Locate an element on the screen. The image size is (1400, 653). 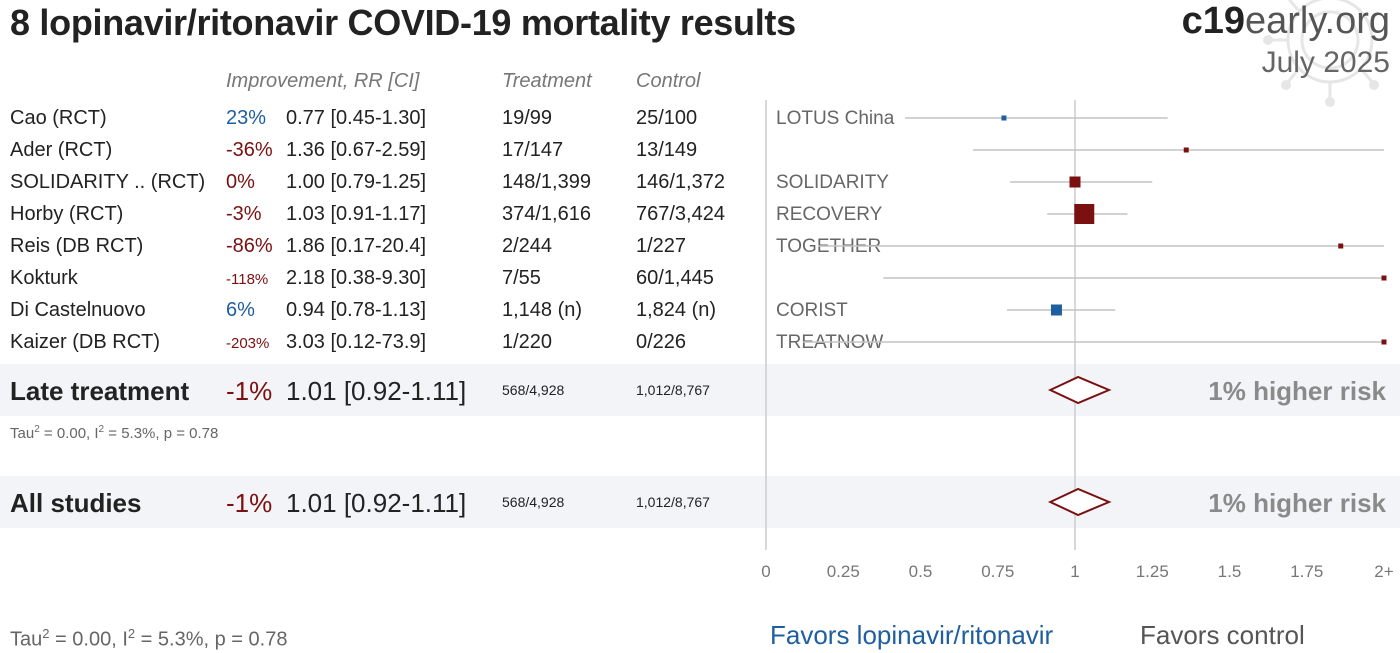
all-studies-risk: 1% higher risk is located at coordinates (1297, 503).